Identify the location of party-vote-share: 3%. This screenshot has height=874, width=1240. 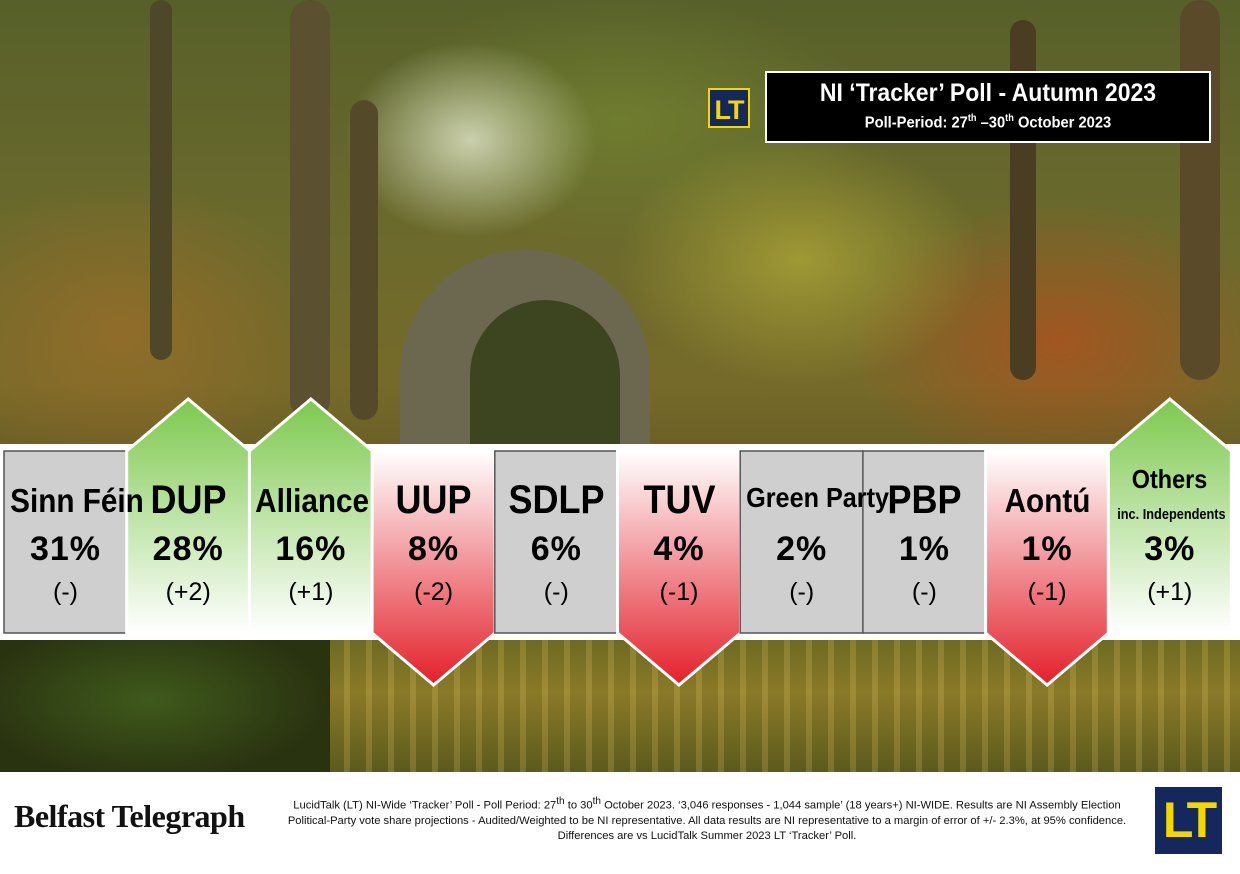
(1170, 549).